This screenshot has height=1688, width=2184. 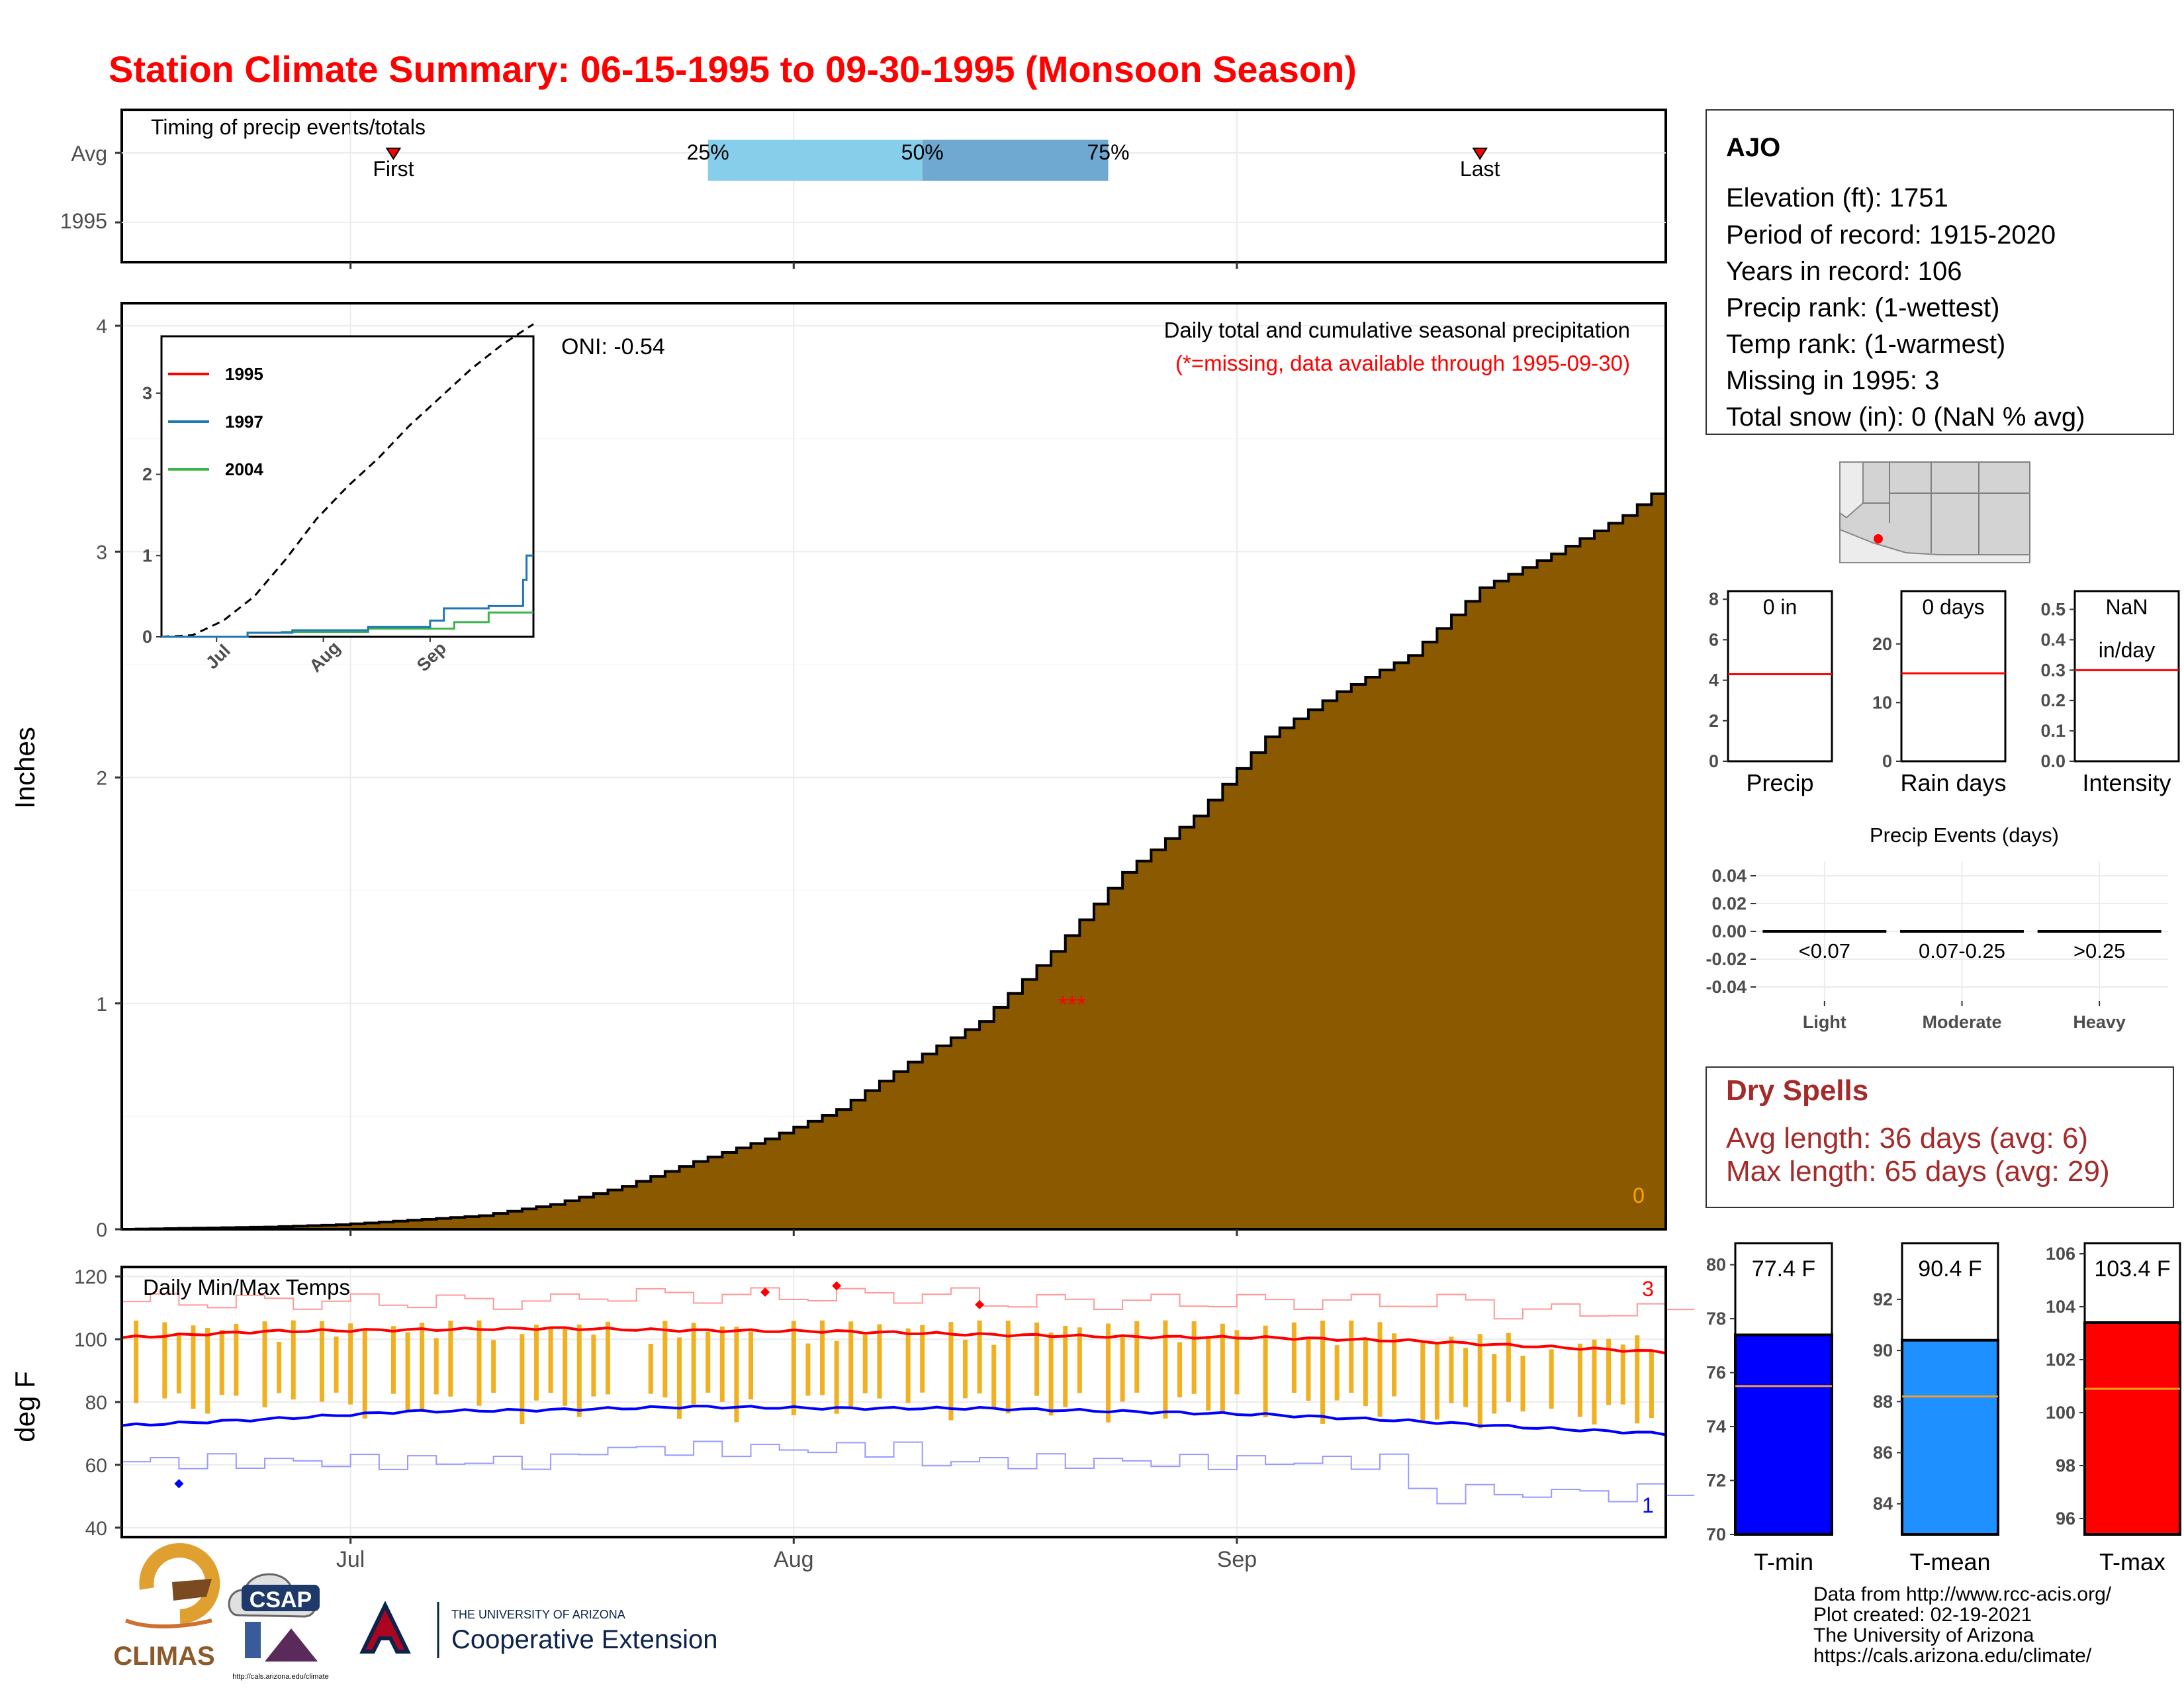 I want to click on temps-ylabel: deg F, so click(x=24, y=1406).